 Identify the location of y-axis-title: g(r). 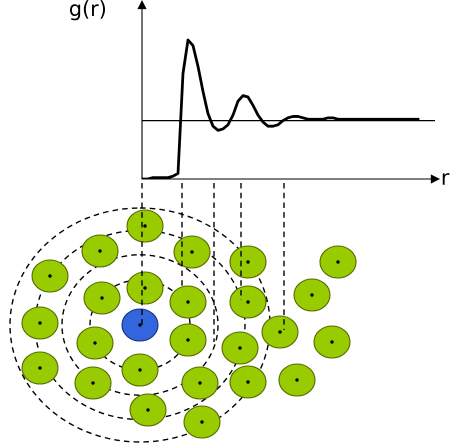
(88, 10).